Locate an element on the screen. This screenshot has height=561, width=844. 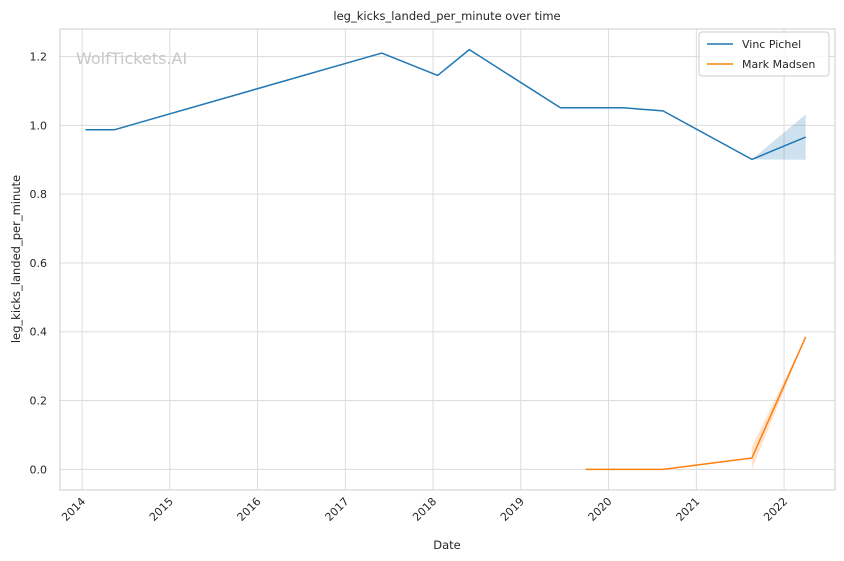
y-axis-label: leg_kicks_landed_per_minute is located at coordinates (16, 259).